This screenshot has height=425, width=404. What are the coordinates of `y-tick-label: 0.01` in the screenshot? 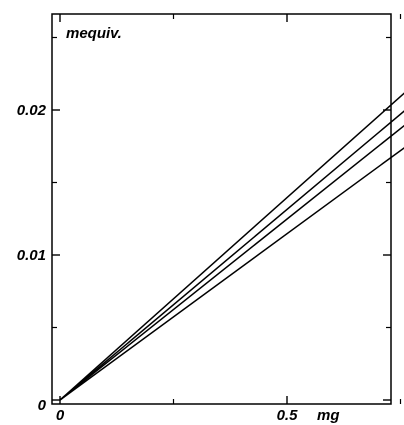 It's located at (31, 255).